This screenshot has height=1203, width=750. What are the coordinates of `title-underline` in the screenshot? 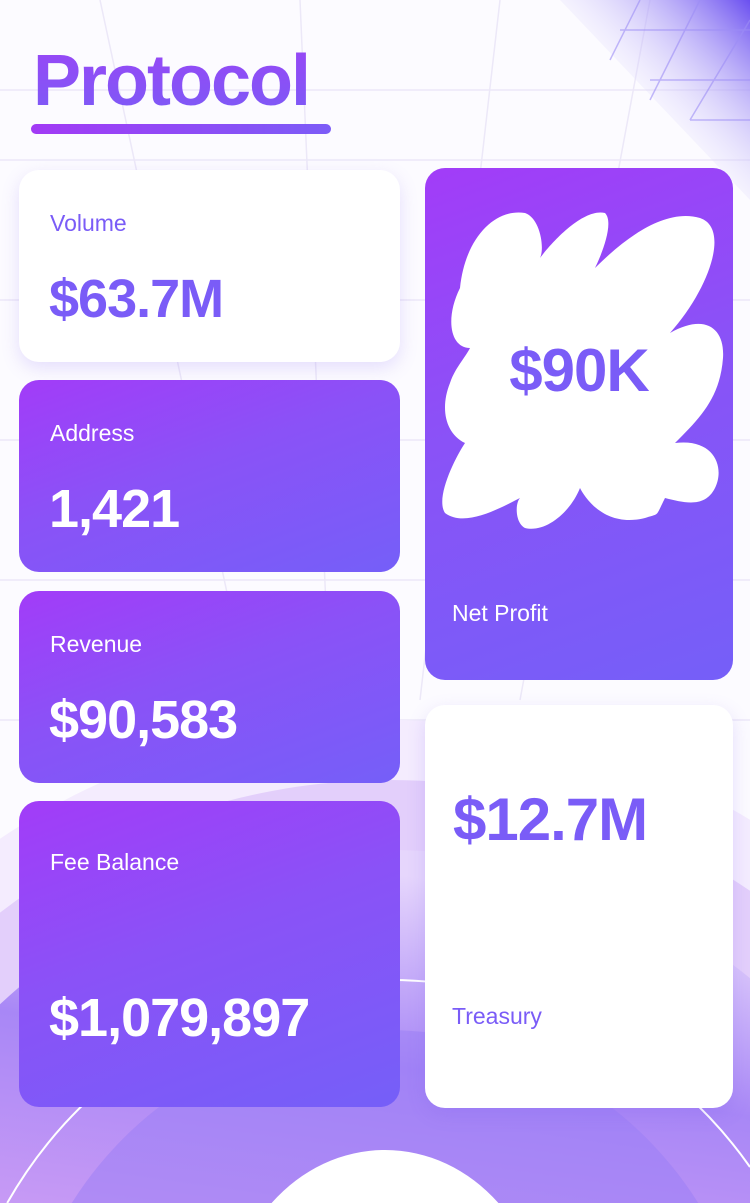 It's located at (181, 129).